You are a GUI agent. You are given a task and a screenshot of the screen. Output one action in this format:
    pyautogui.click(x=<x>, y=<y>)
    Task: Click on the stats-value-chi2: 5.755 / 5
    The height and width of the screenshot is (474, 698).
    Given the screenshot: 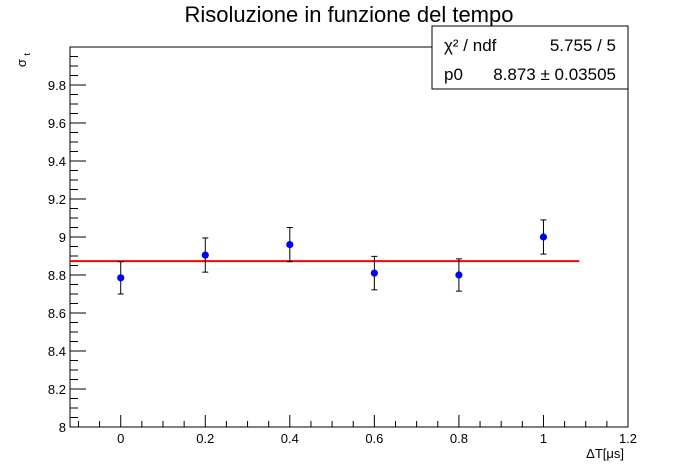 What is the action you would take?
    pyautogui.click(x=583, y=45)
    